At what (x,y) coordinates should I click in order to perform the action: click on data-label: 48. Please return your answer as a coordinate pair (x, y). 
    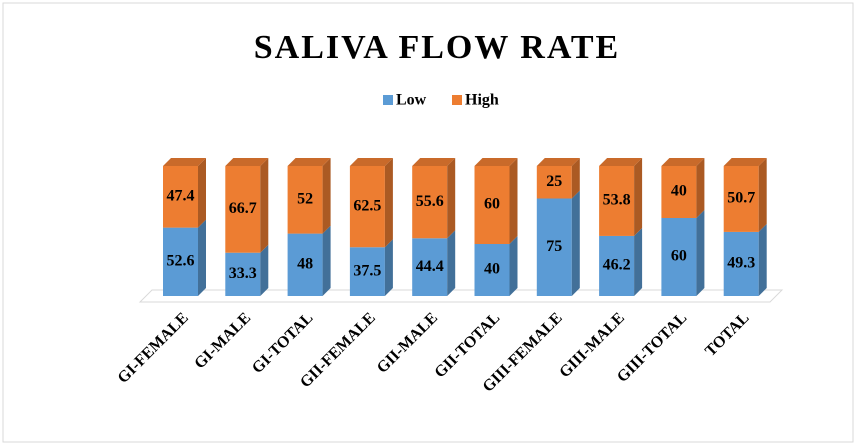
    Looking at the image, I should click on (305, 263).